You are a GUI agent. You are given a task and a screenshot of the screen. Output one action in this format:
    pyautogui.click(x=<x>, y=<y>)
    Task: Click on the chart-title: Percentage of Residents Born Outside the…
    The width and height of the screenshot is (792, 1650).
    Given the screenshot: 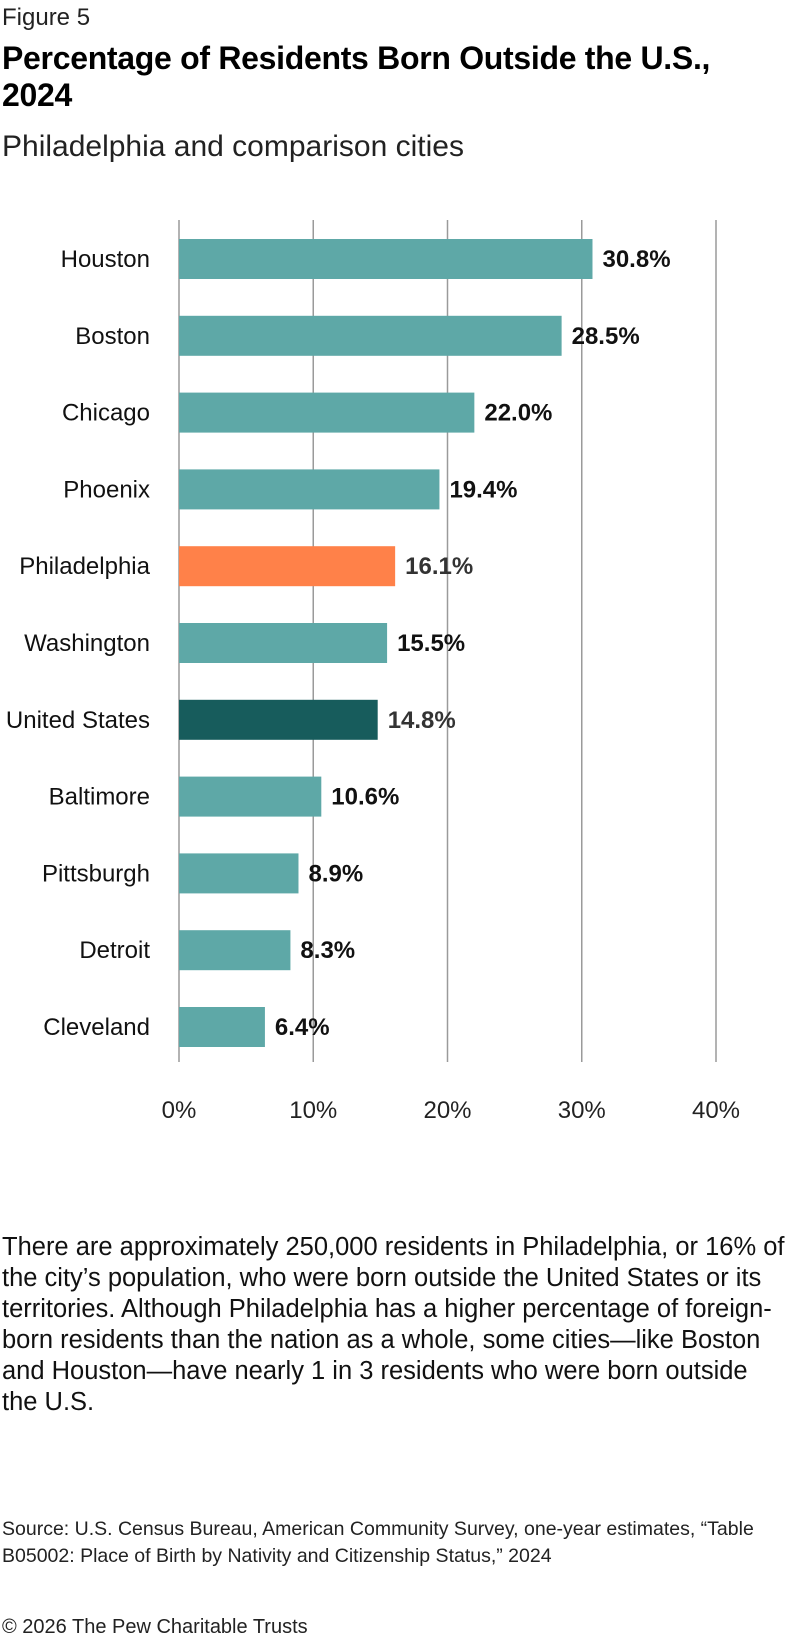 What is the action you would take?
    pyautogui.click(x=356, y=76)
    